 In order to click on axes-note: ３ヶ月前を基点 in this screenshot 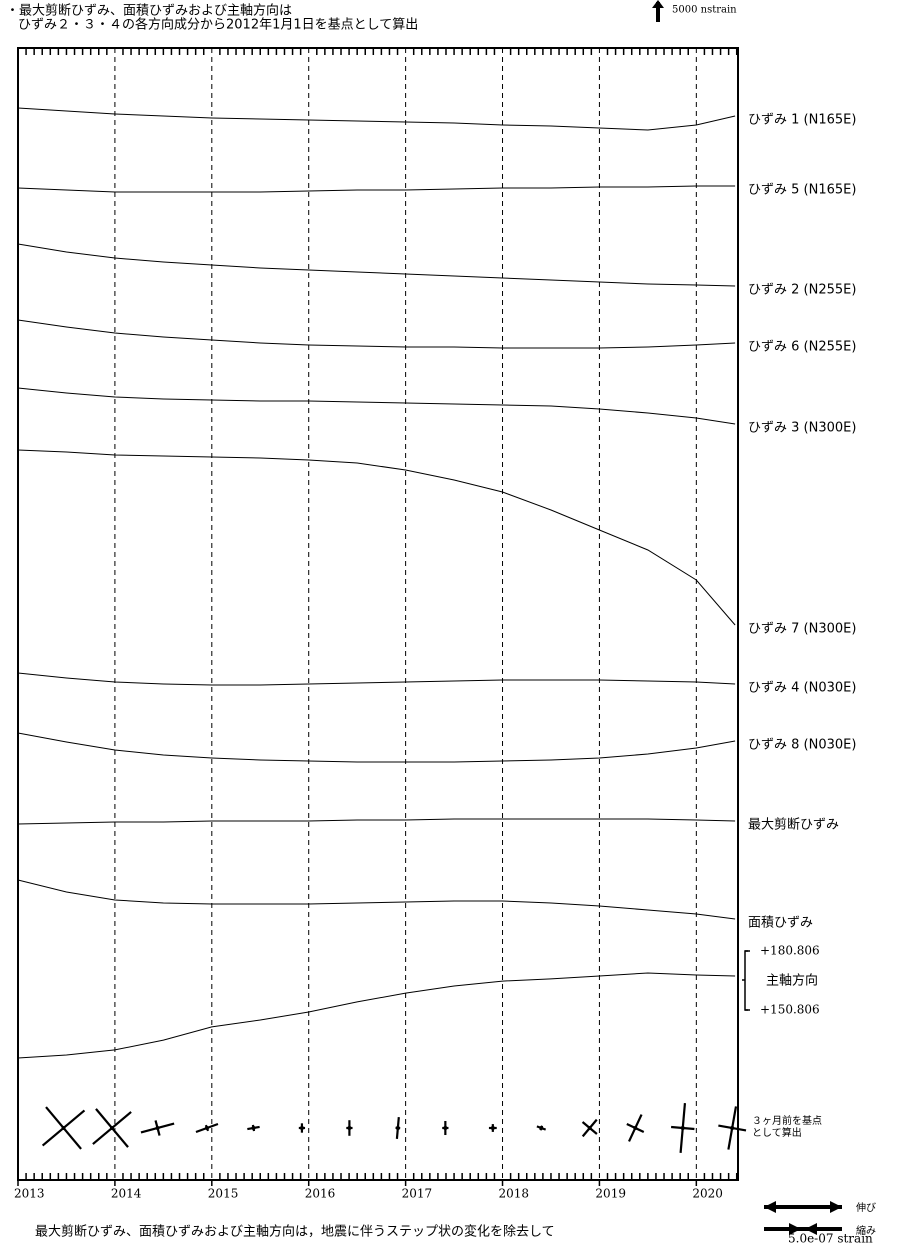, I will do `click(787, 1120)`.